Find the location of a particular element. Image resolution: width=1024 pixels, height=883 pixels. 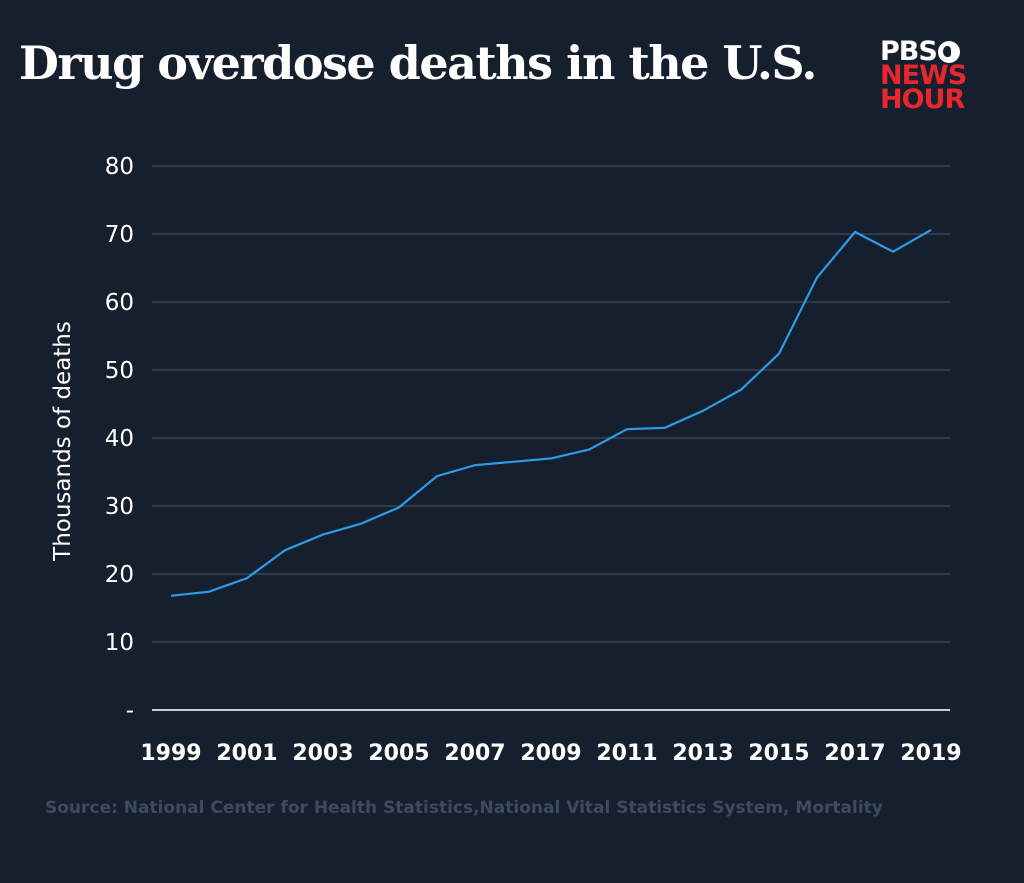

x-tick-label: 2007 is located at coordinates (474, 753).